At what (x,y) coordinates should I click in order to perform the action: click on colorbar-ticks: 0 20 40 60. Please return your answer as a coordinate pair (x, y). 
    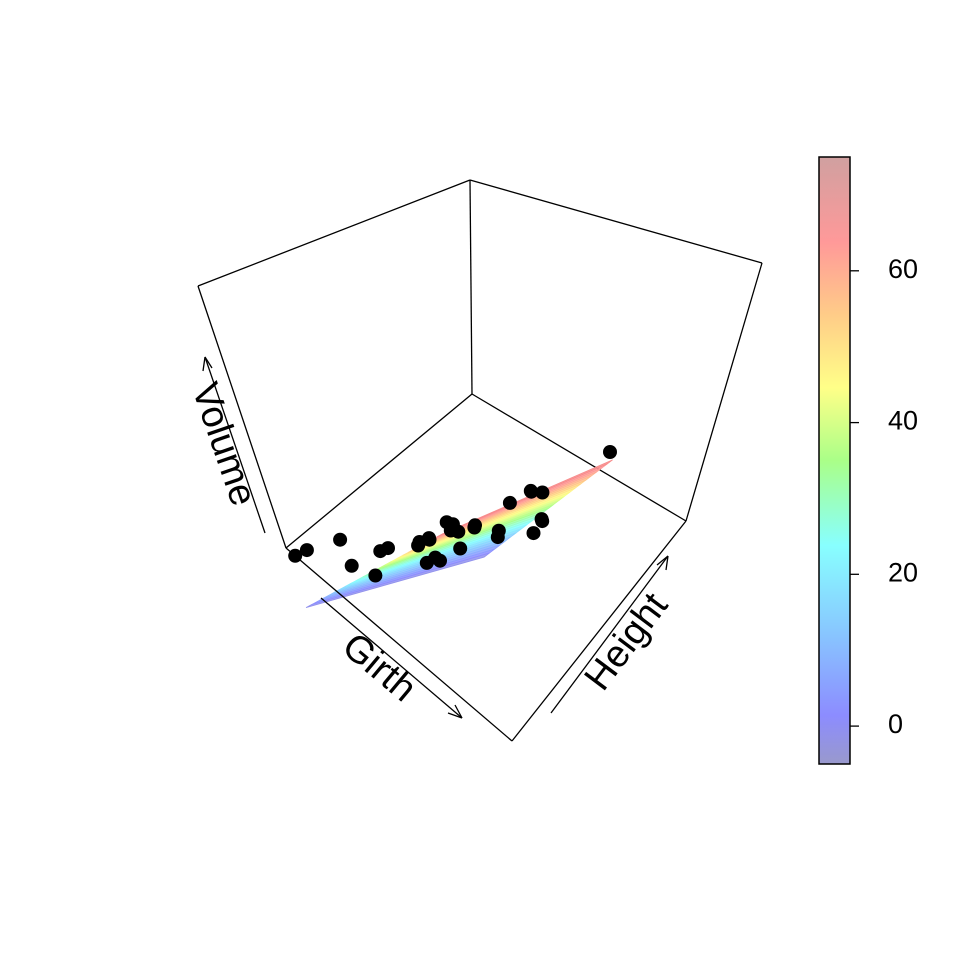
    Looking at the image, I should click on (884, 496).